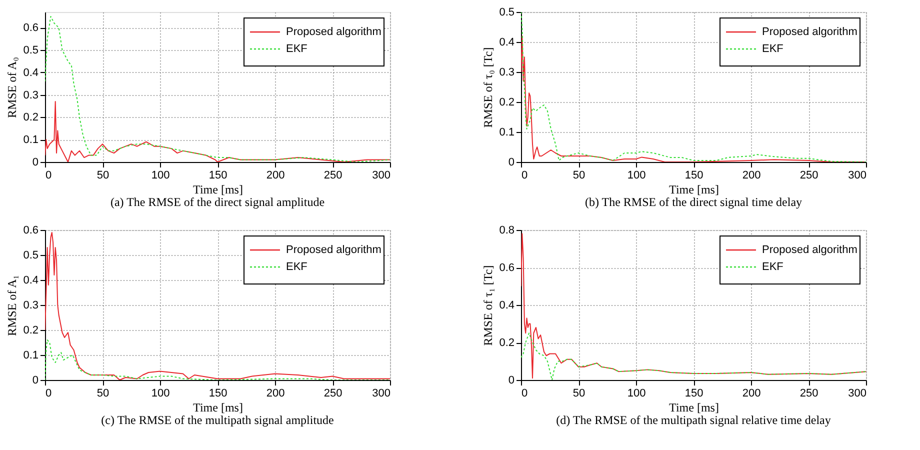 This screenshot has height=450, width=920. Describe the element at coordinates (693, 420) in the screenshot. I see `text: (d) The RMSE of the multipath signal relative time delay` at that location.